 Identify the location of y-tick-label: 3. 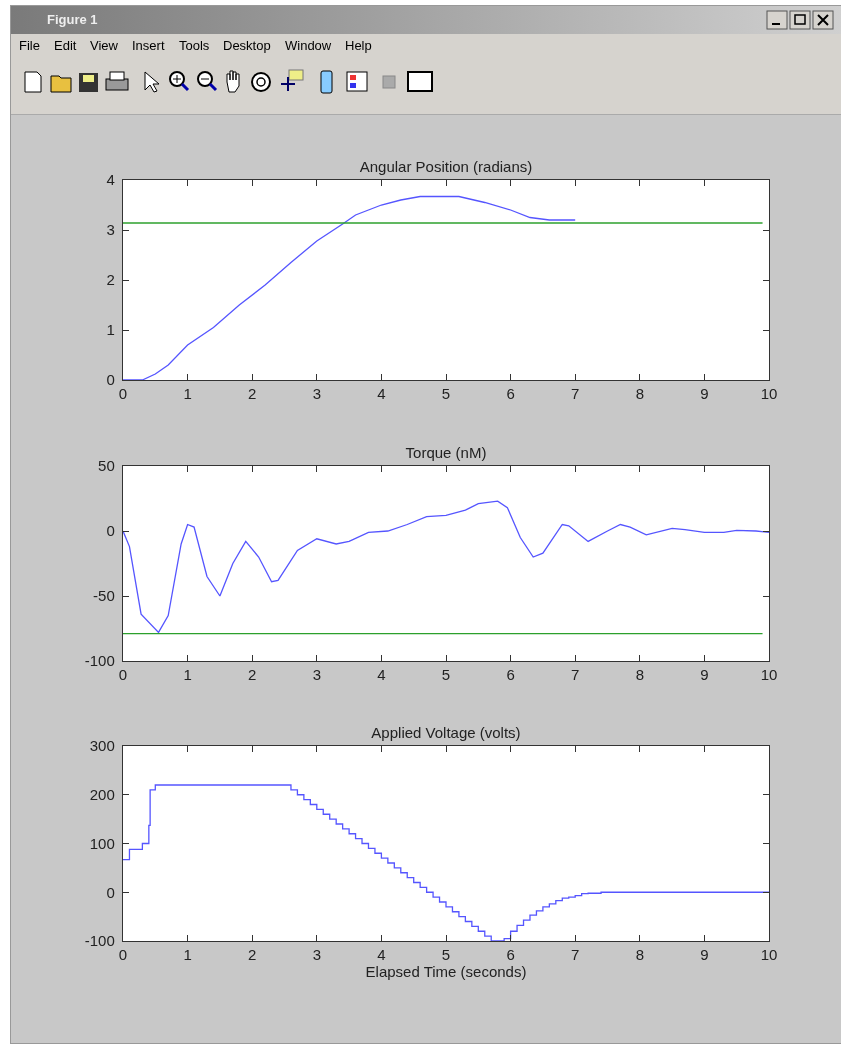
(110, 230).